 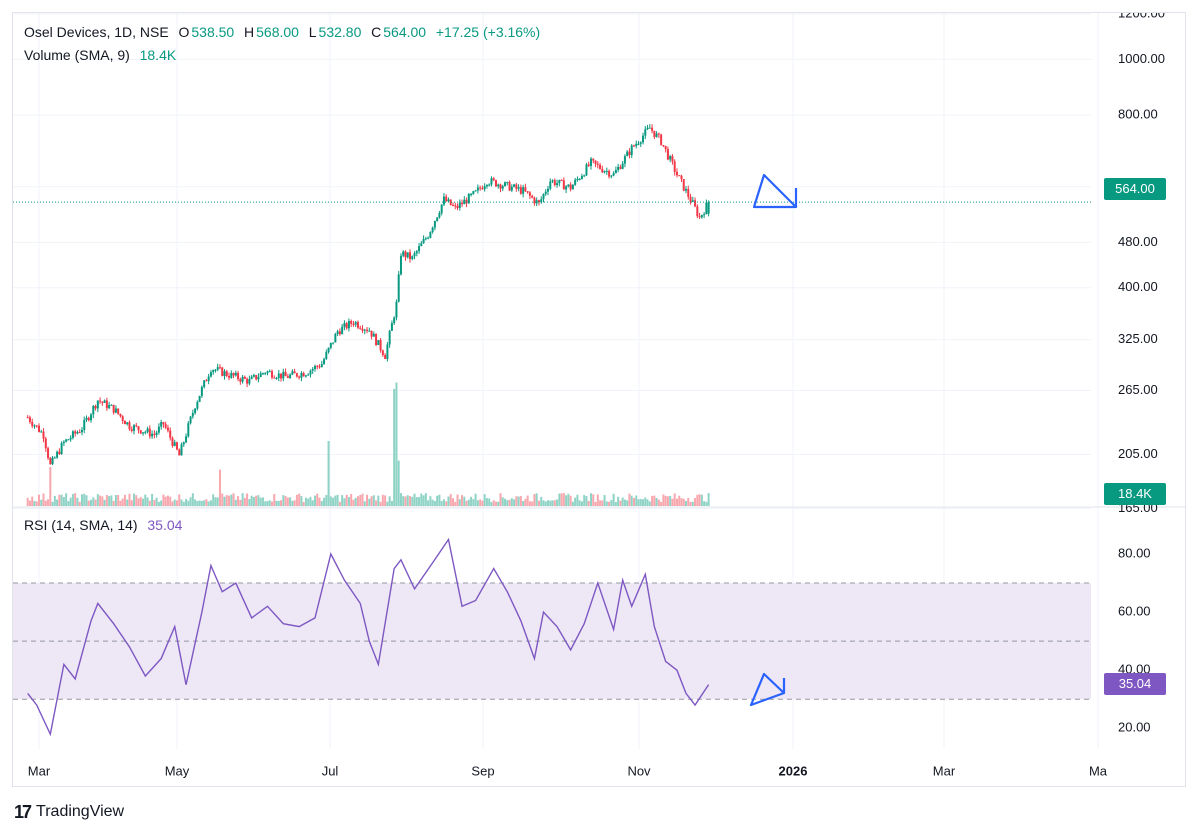 What do you see at coordinates (1141, 16) in the screenshot?
I see `price-axis-tick: 1200.00` at bounding box center [1141, 16].